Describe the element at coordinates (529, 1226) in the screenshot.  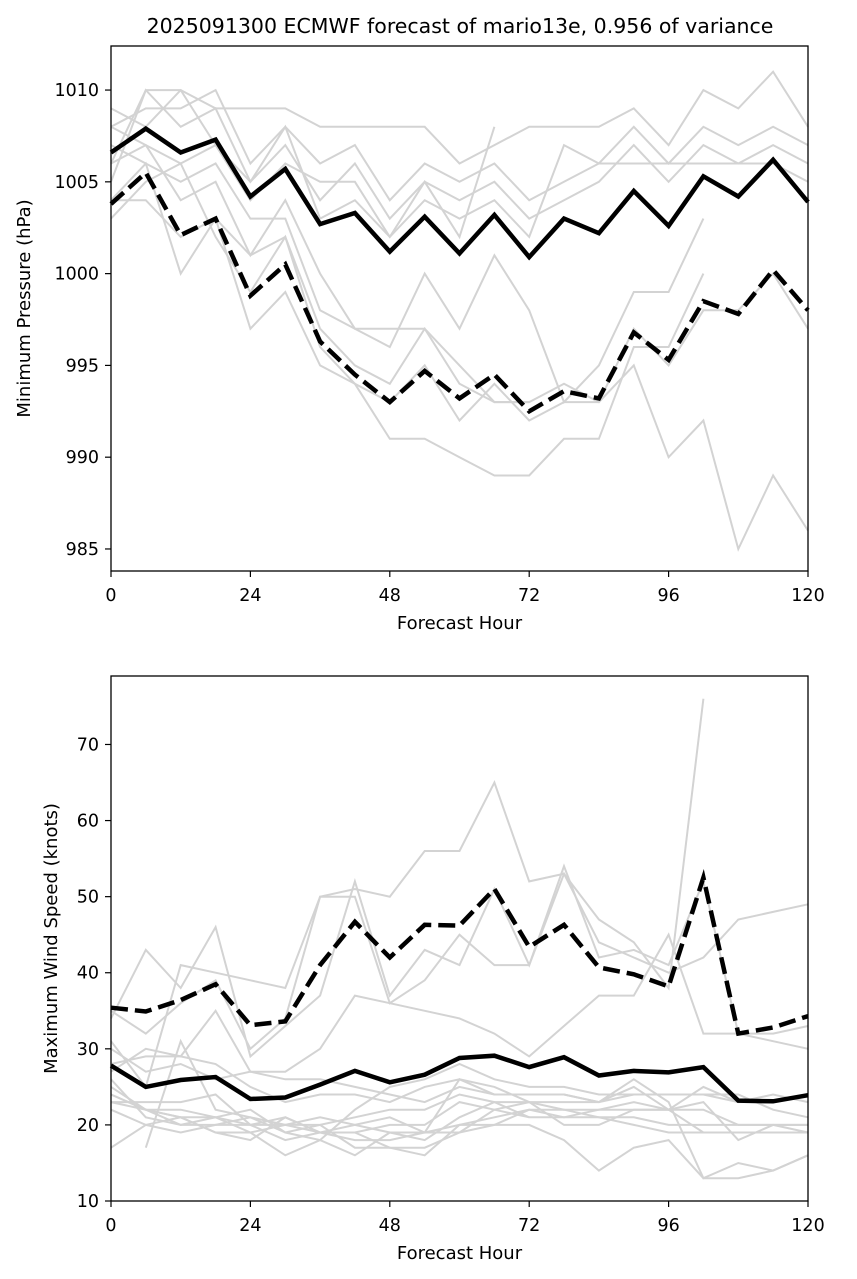
I see `wind-x-tick-label: 72` at that location.